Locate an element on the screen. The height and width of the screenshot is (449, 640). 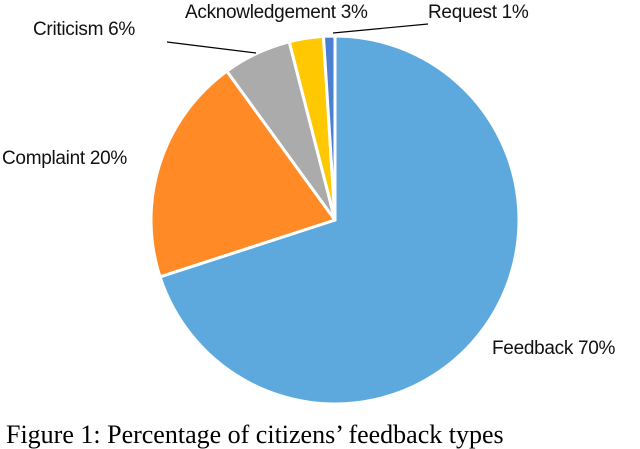
pie-slice-complaint is located at coordinates (243, 174).